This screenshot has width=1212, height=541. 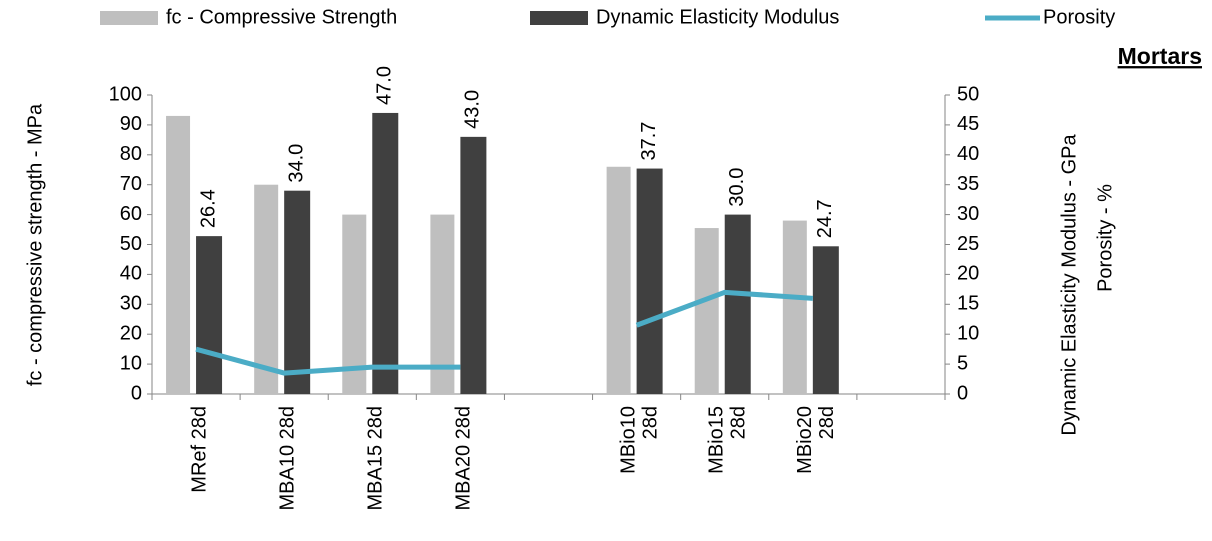 I want to click on data-label: 24.7, so click(x=825, y=218).